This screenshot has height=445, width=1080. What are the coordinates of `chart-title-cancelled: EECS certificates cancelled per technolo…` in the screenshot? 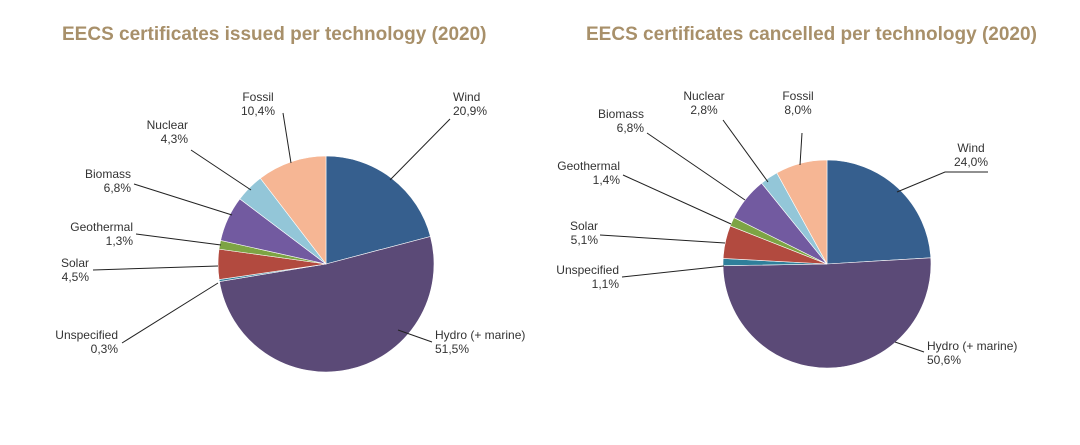 It's located at (811, 34).